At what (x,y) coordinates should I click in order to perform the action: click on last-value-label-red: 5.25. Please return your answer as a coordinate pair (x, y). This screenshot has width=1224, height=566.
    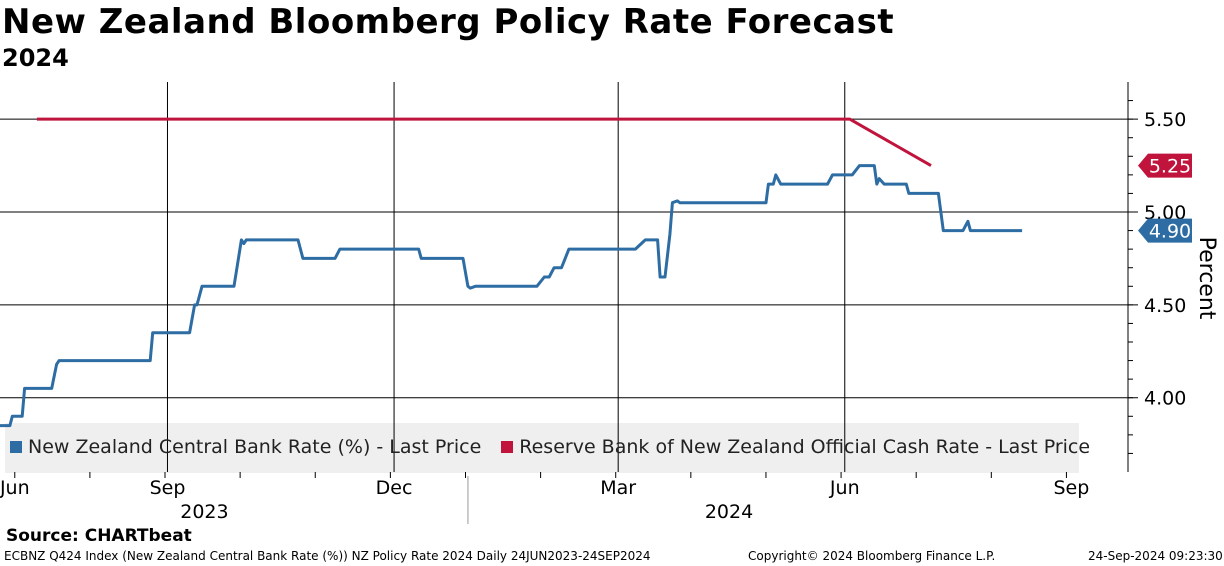
    Looking at the image, I should click on (1170, 167).